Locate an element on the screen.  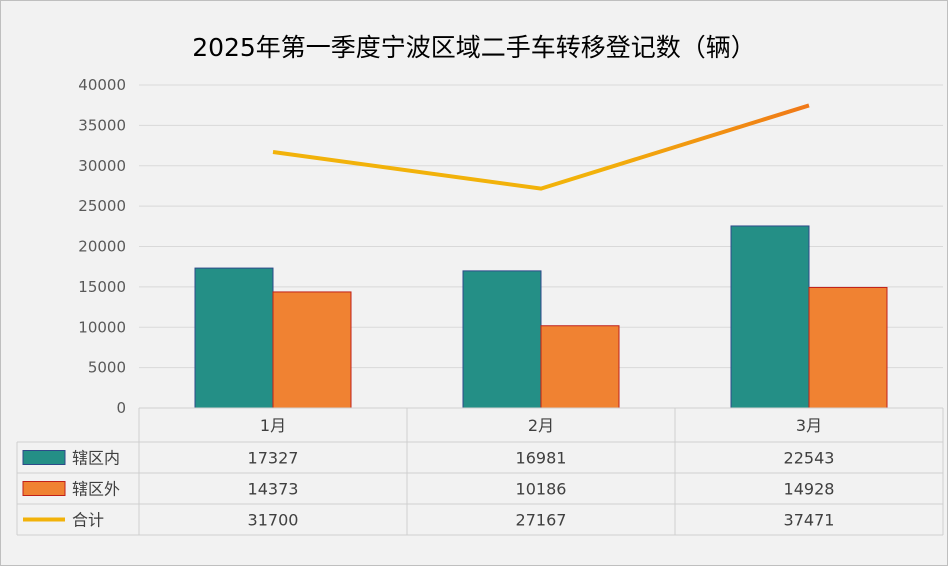
chart-title: 2025年第一季度宁波区域二手车转移登记数（辆） is located at coordinates (474, 47).